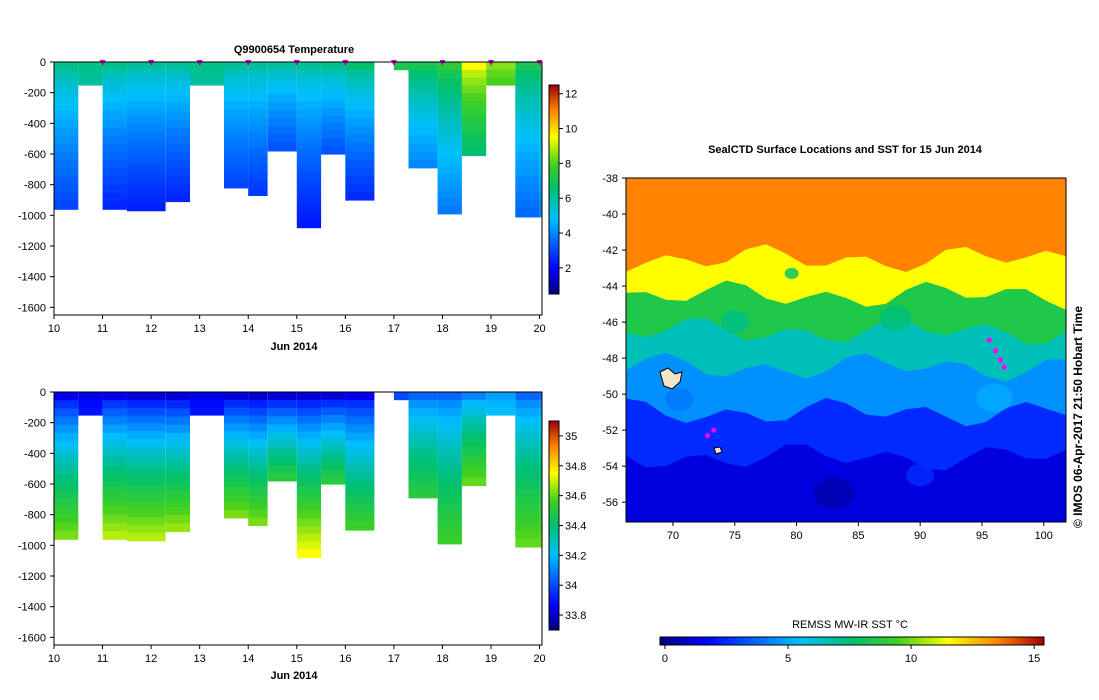 Image resolution: width=1099 pixels, height=700 pixels. I want to click on temperature-colorbar-ticks: 2 4 6 8 10 12, so click(568, 182).